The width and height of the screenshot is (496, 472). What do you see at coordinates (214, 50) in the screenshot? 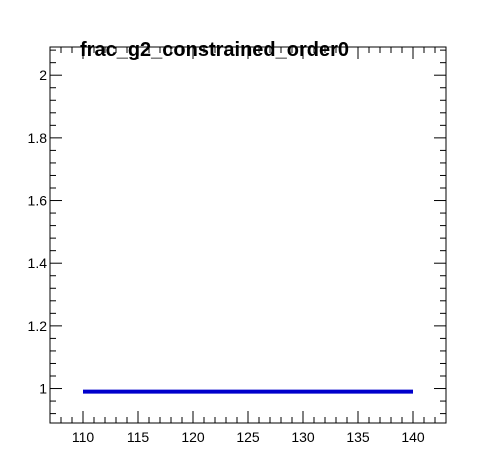
I see `chart-title: frac_g2_constrained_order0` at bounding box center [214, 50].